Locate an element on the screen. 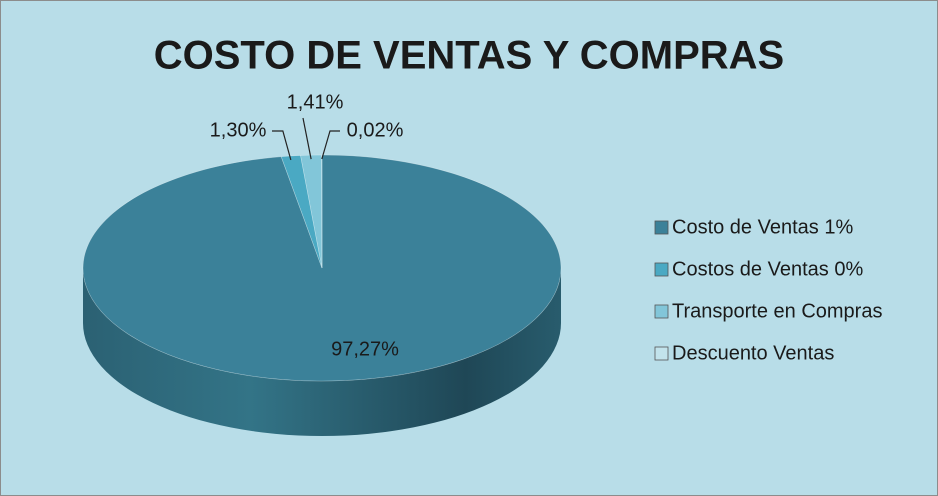 This screenshot has width=938, height=496. data-label: 0,02% is located at coordinates (375, 130).